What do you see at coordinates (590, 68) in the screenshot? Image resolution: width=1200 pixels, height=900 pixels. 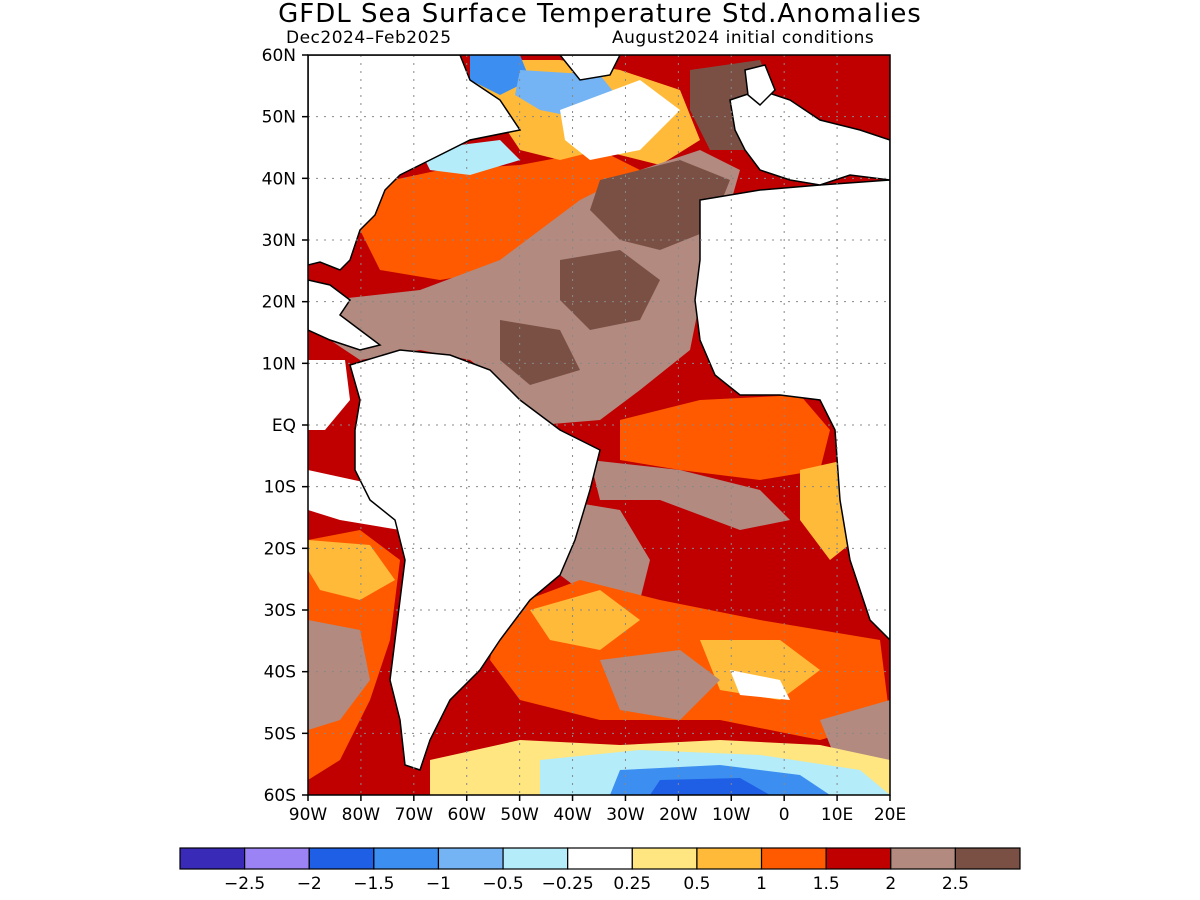 I see `land-greenland` at bounding box center [590, 68].